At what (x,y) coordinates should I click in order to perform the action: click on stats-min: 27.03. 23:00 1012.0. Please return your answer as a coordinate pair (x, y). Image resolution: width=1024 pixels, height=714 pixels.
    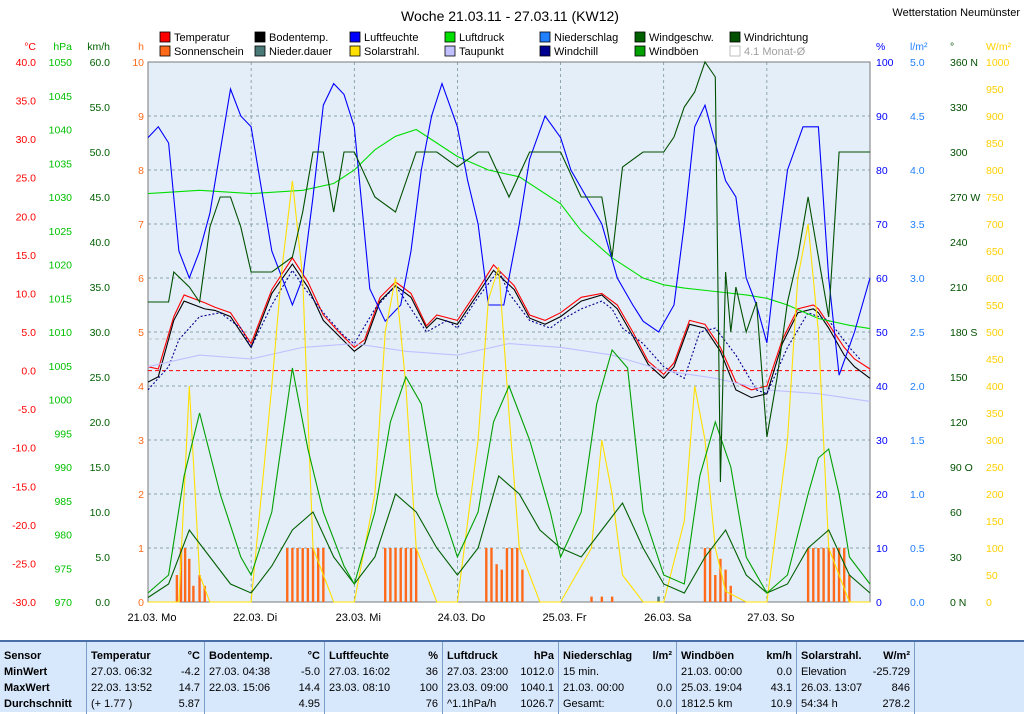
    Looking at the image, I should click on (500, 672).